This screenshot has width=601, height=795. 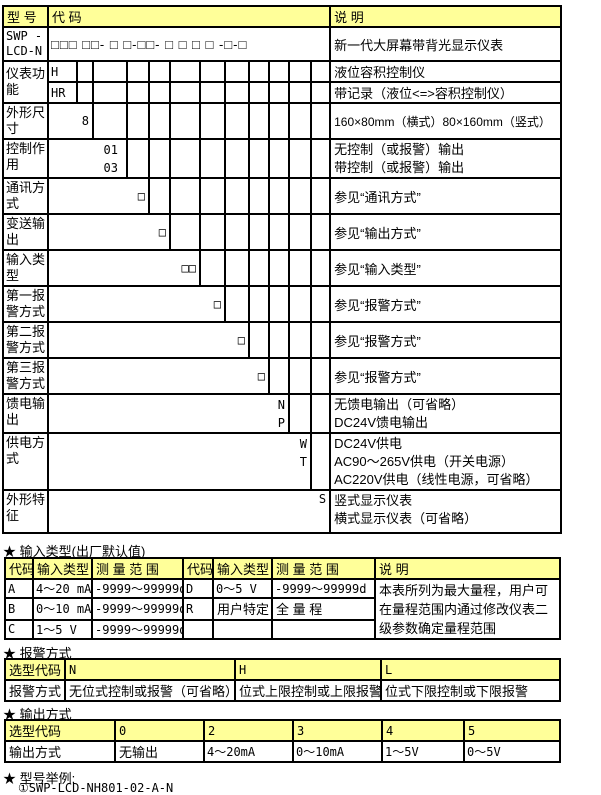 I want to click on row-label: 控制作用, so click(x=25, y=158).